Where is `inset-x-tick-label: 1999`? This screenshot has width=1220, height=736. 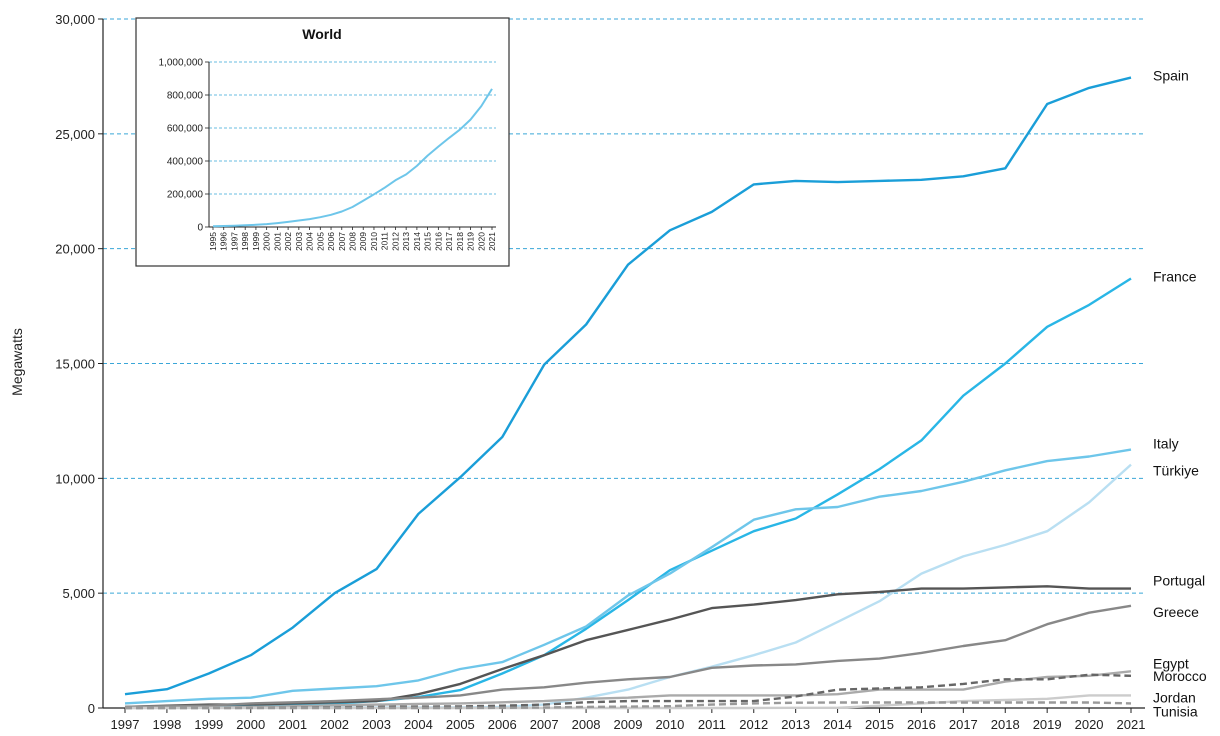 inset-x-tick-label: 1999 is located at coordinates (256, 241).